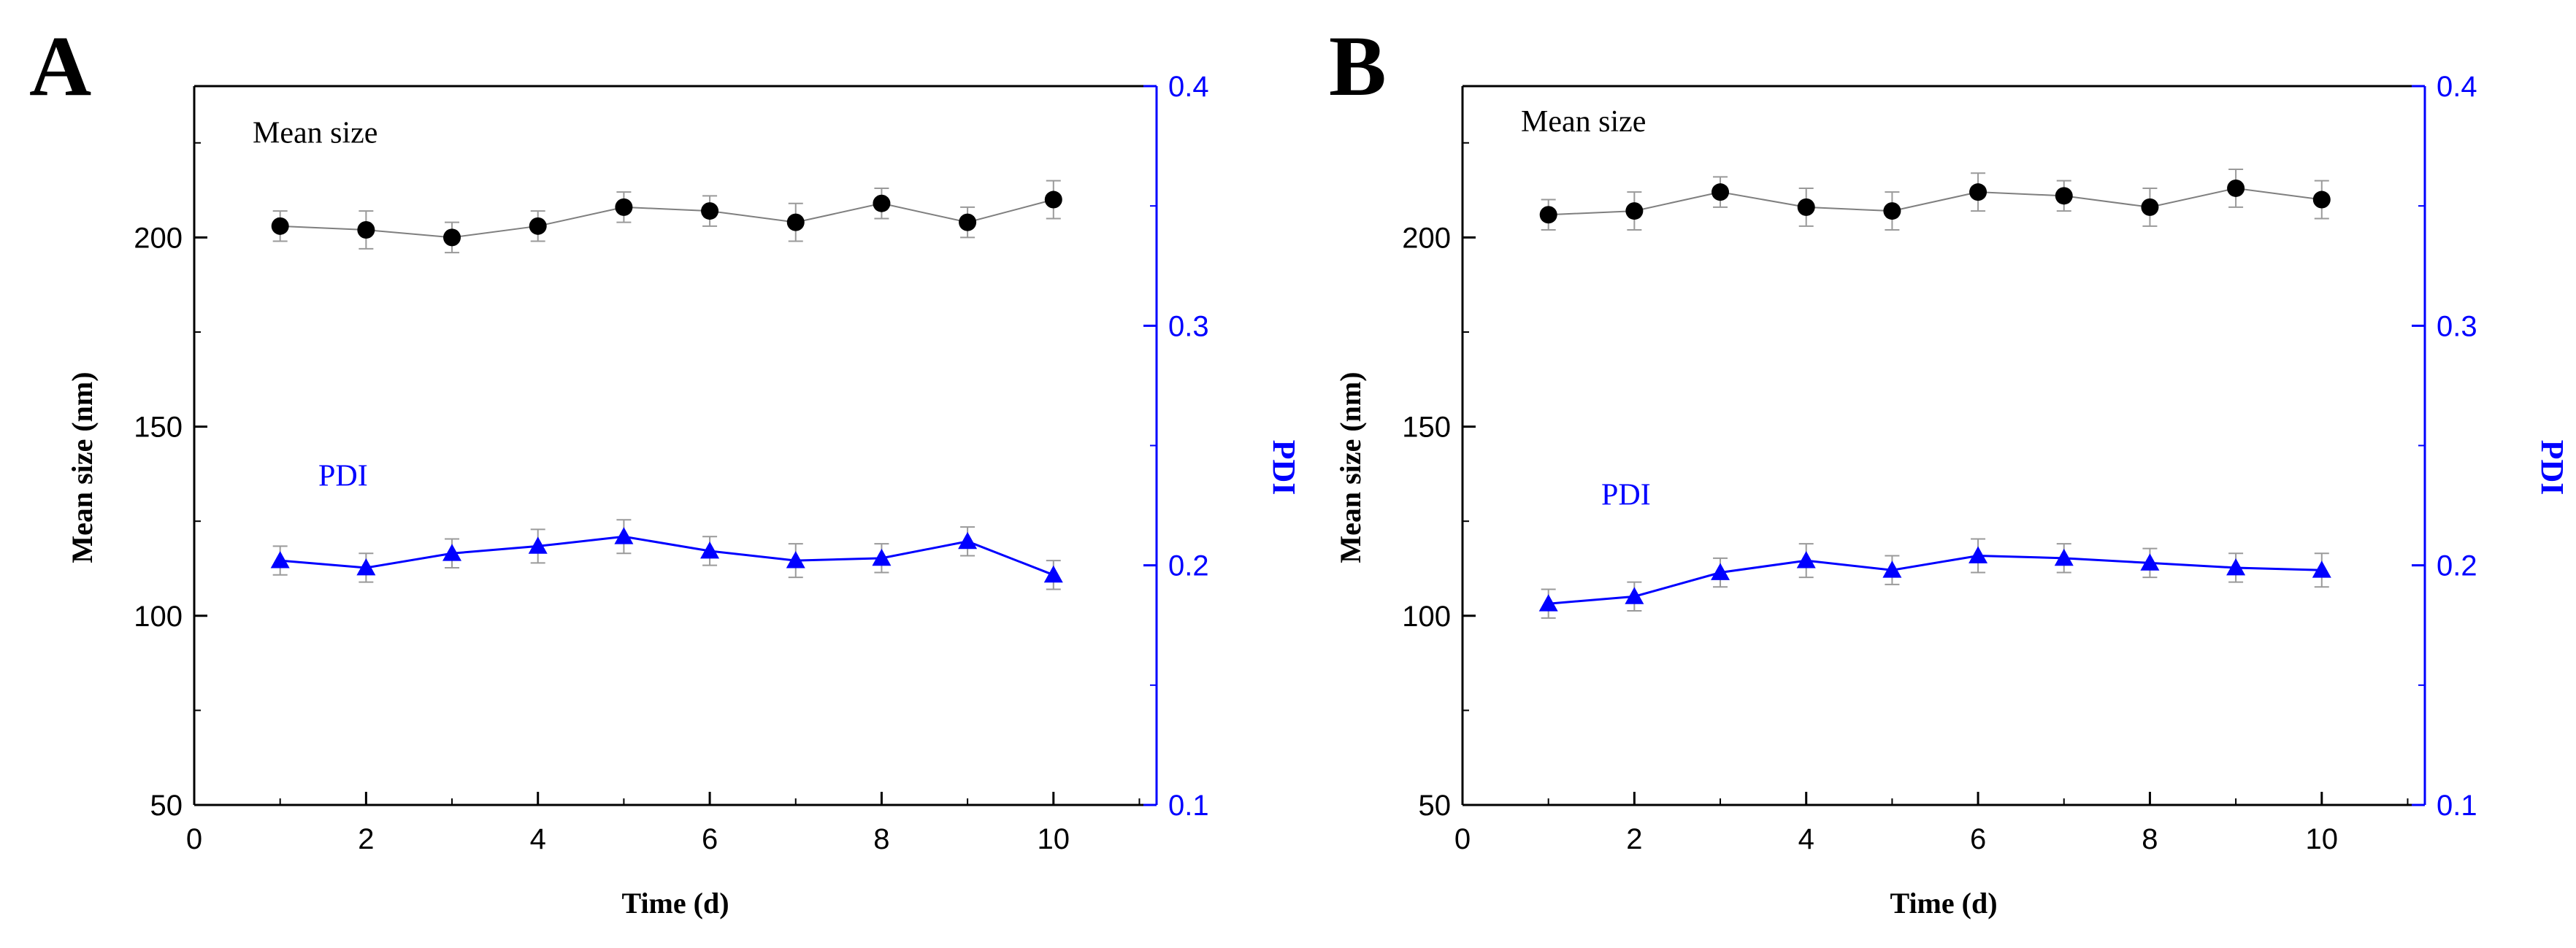 This screenshot has height=948, width=2576. What do you see at coordinates (60, 66) in the screenshot?
I see `panel-label: A` at bounding box center [60, 66].